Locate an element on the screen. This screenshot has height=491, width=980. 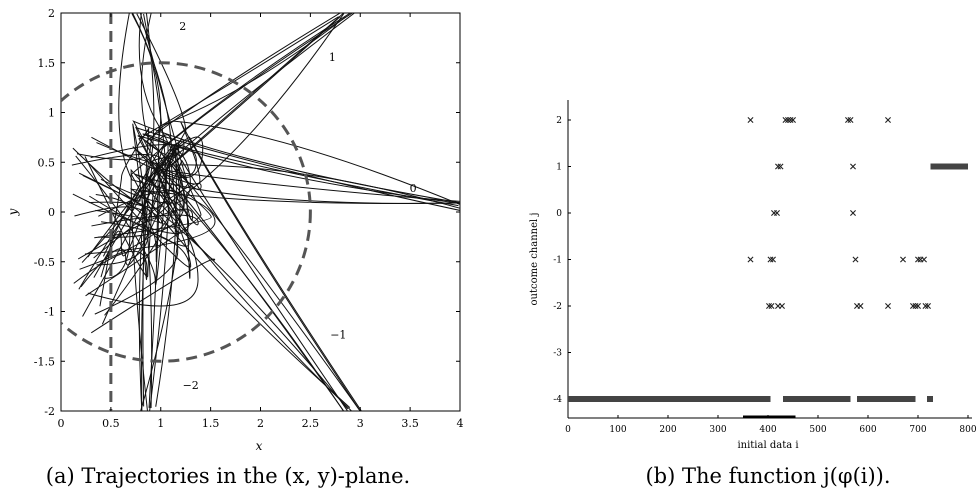
x-tick-label: 4 is located at coordinates (460, 423).